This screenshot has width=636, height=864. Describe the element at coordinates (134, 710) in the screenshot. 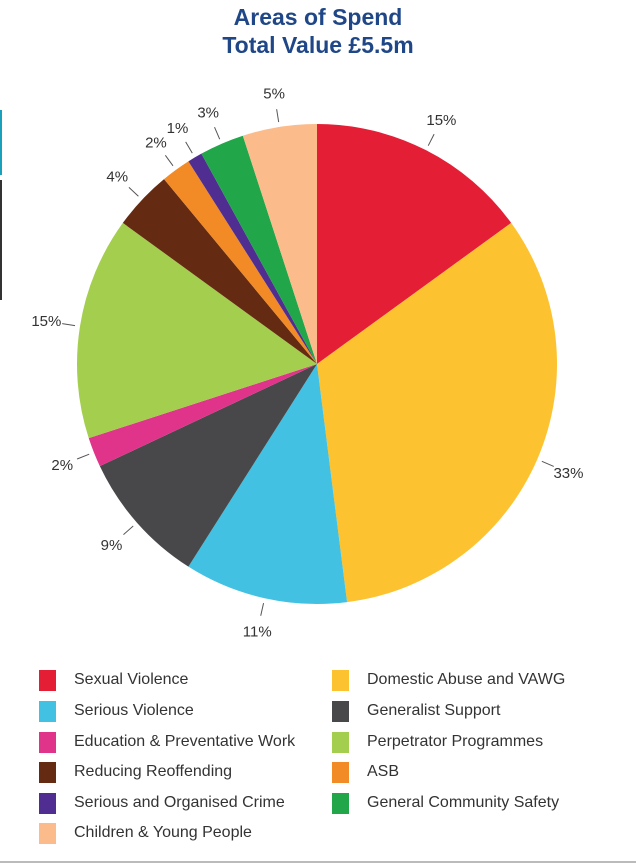

I see `legend-label: Serious Violence` at that location.